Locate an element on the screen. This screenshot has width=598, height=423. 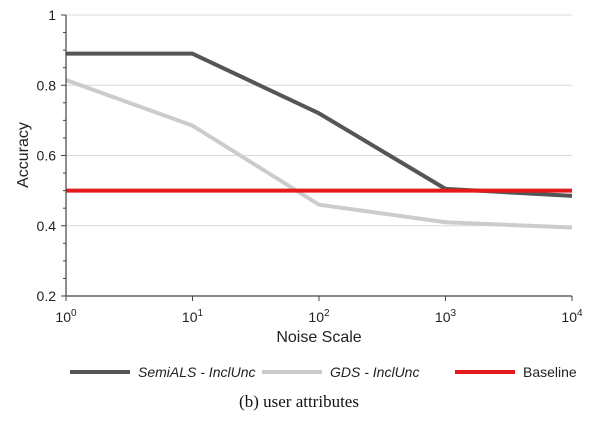
x-tick-label: 10² is located at coordinates (319, 316).